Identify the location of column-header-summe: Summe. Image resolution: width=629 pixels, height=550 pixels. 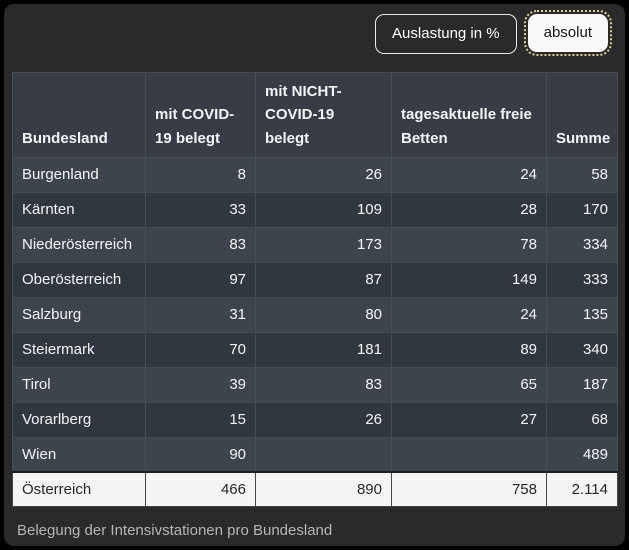
(582, 115).